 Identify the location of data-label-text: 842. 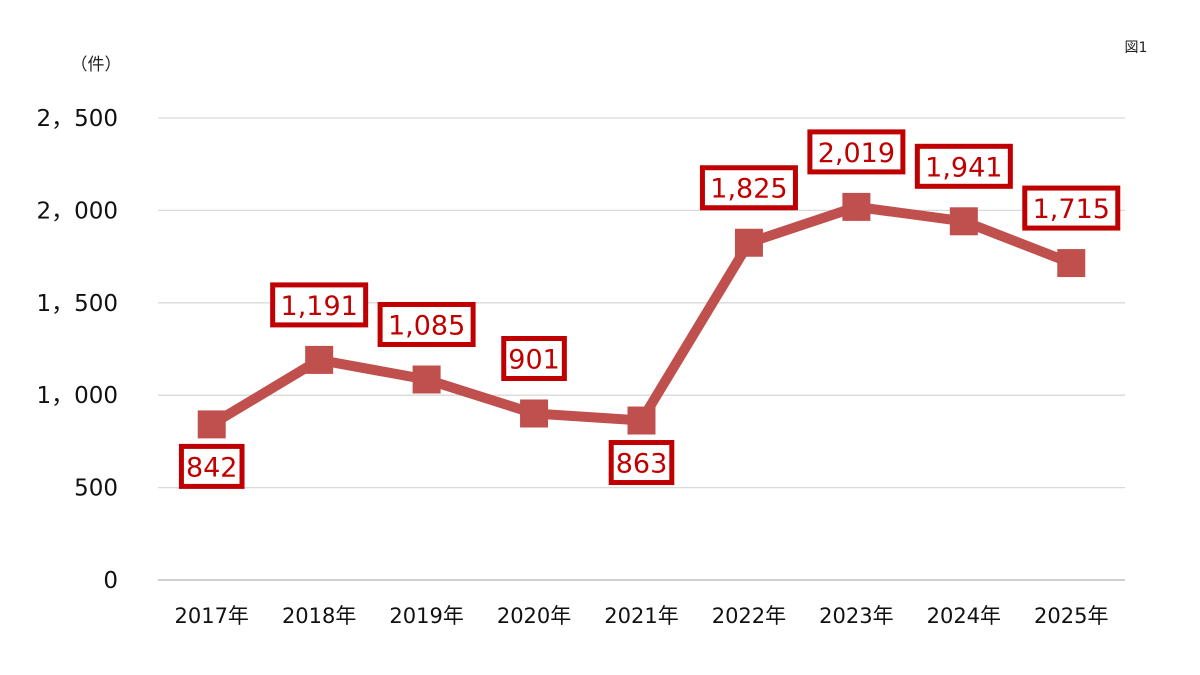
(212, 467).